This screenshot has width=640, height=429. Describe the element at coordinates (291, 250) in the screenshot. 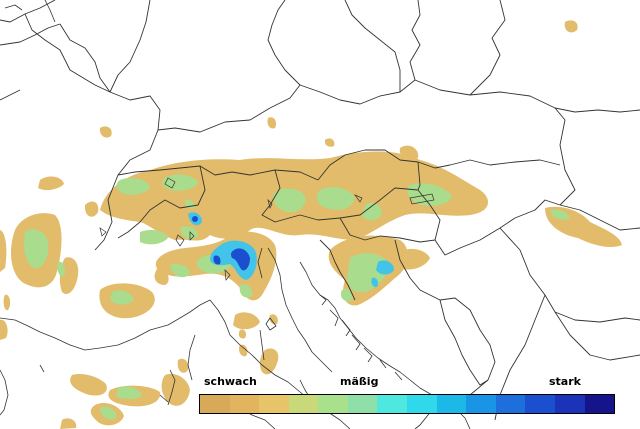

I see `precip-moderate` at that location.